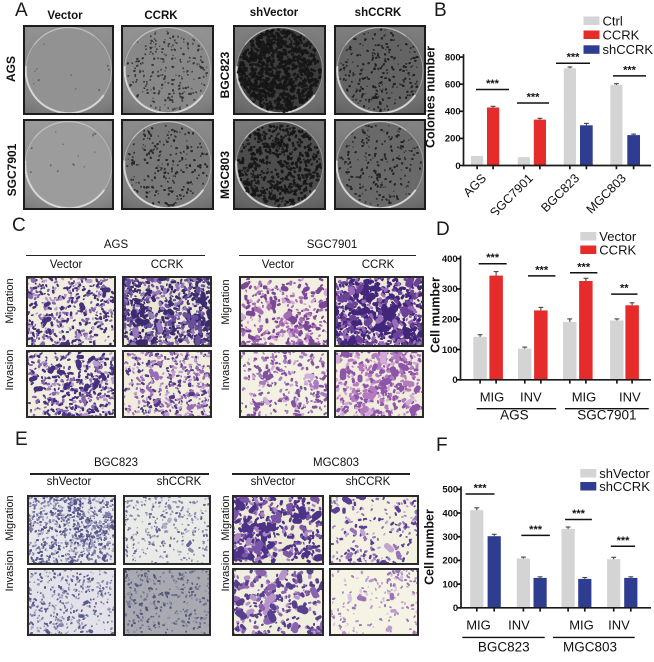 This screenshot has height=662, width=654. Describe the element at coordinates (453, 57) in the screenshot. I see `svg-text: 800` at that location.